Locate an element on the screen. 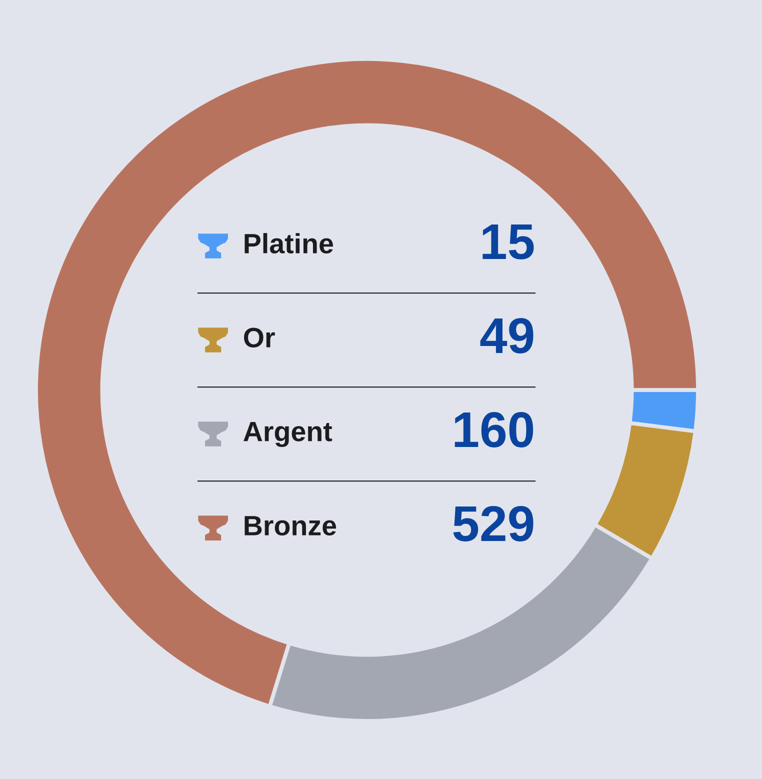 This screenshot has width=762, height=779. data-label: 529 is located at coordinates (493, 524).